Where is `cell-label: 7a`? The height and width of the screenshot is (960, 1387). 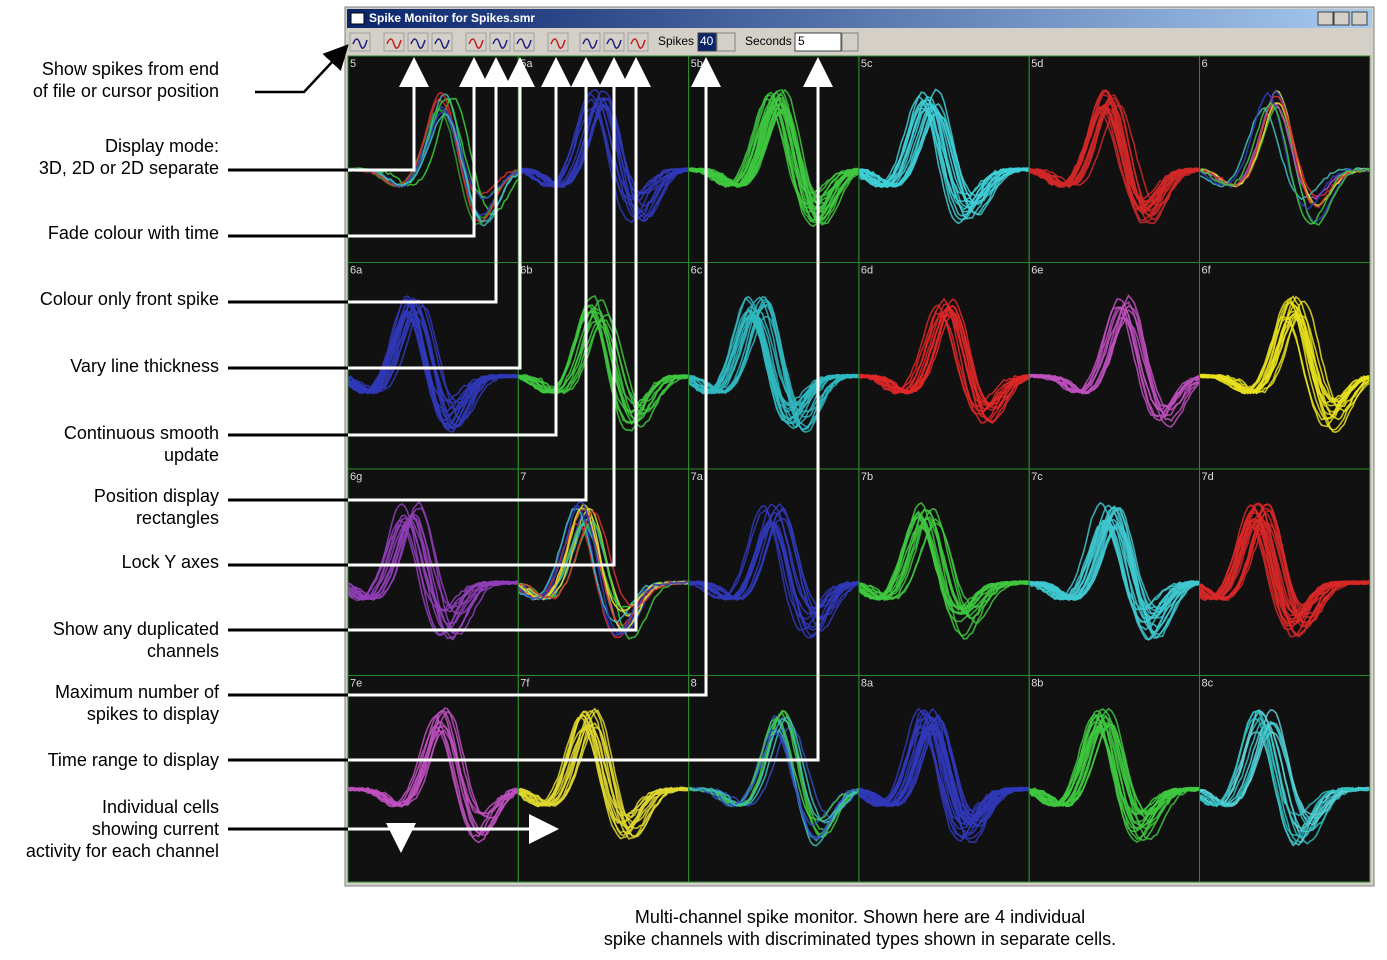 cell-label: 7a is located at coordinates (697, 477).